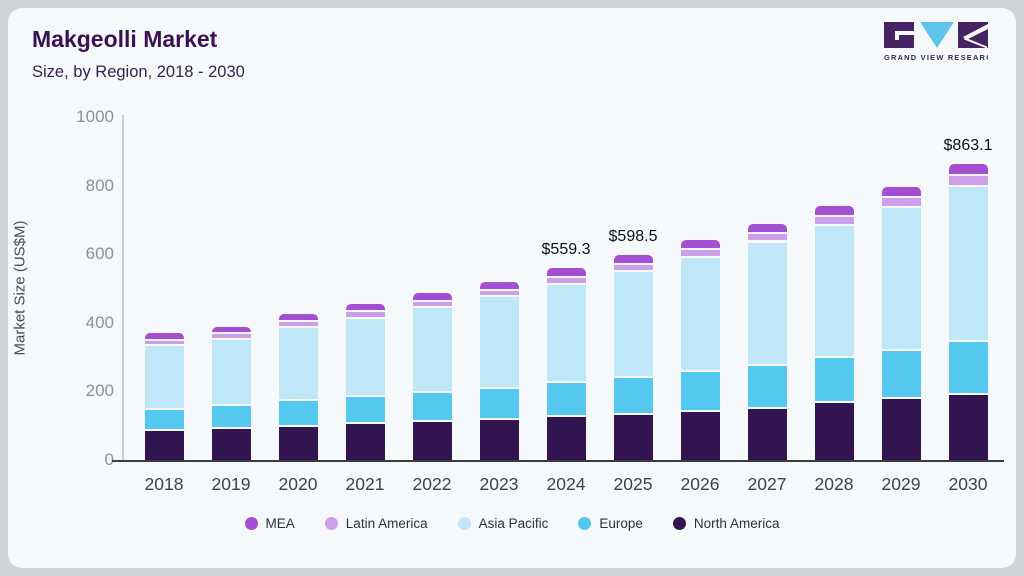 This screenshot has width=1024, height=576. I want to click on x-axis-line, so click(558, 461).